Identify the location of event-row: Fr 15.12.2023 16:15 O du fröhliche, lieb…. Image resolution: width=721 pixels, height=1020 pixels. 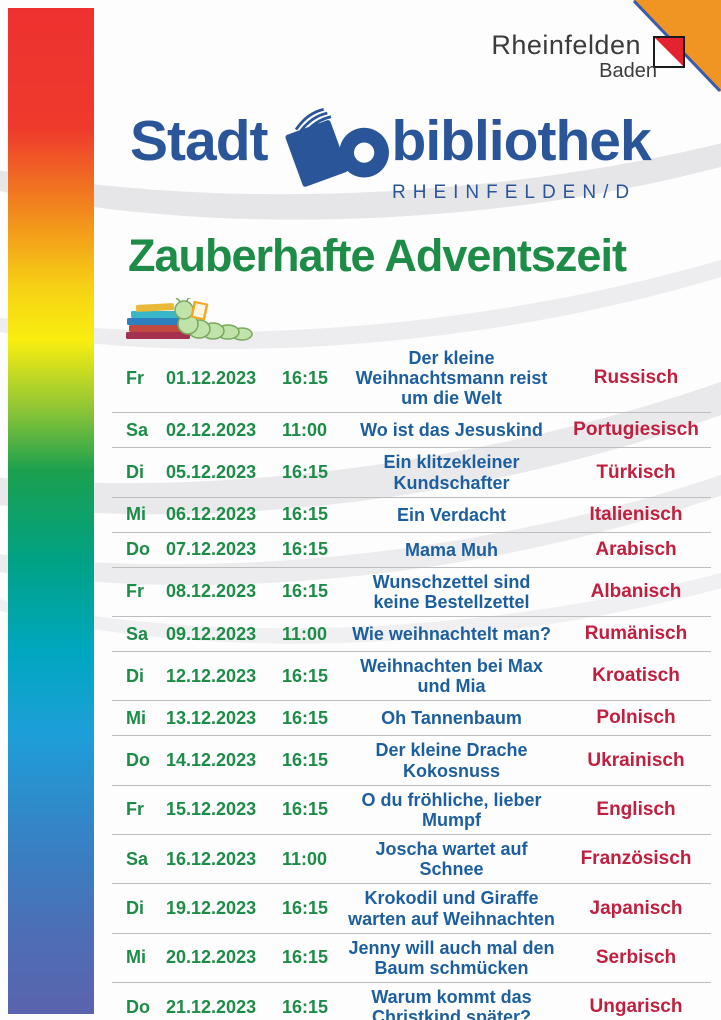
(411, 811).